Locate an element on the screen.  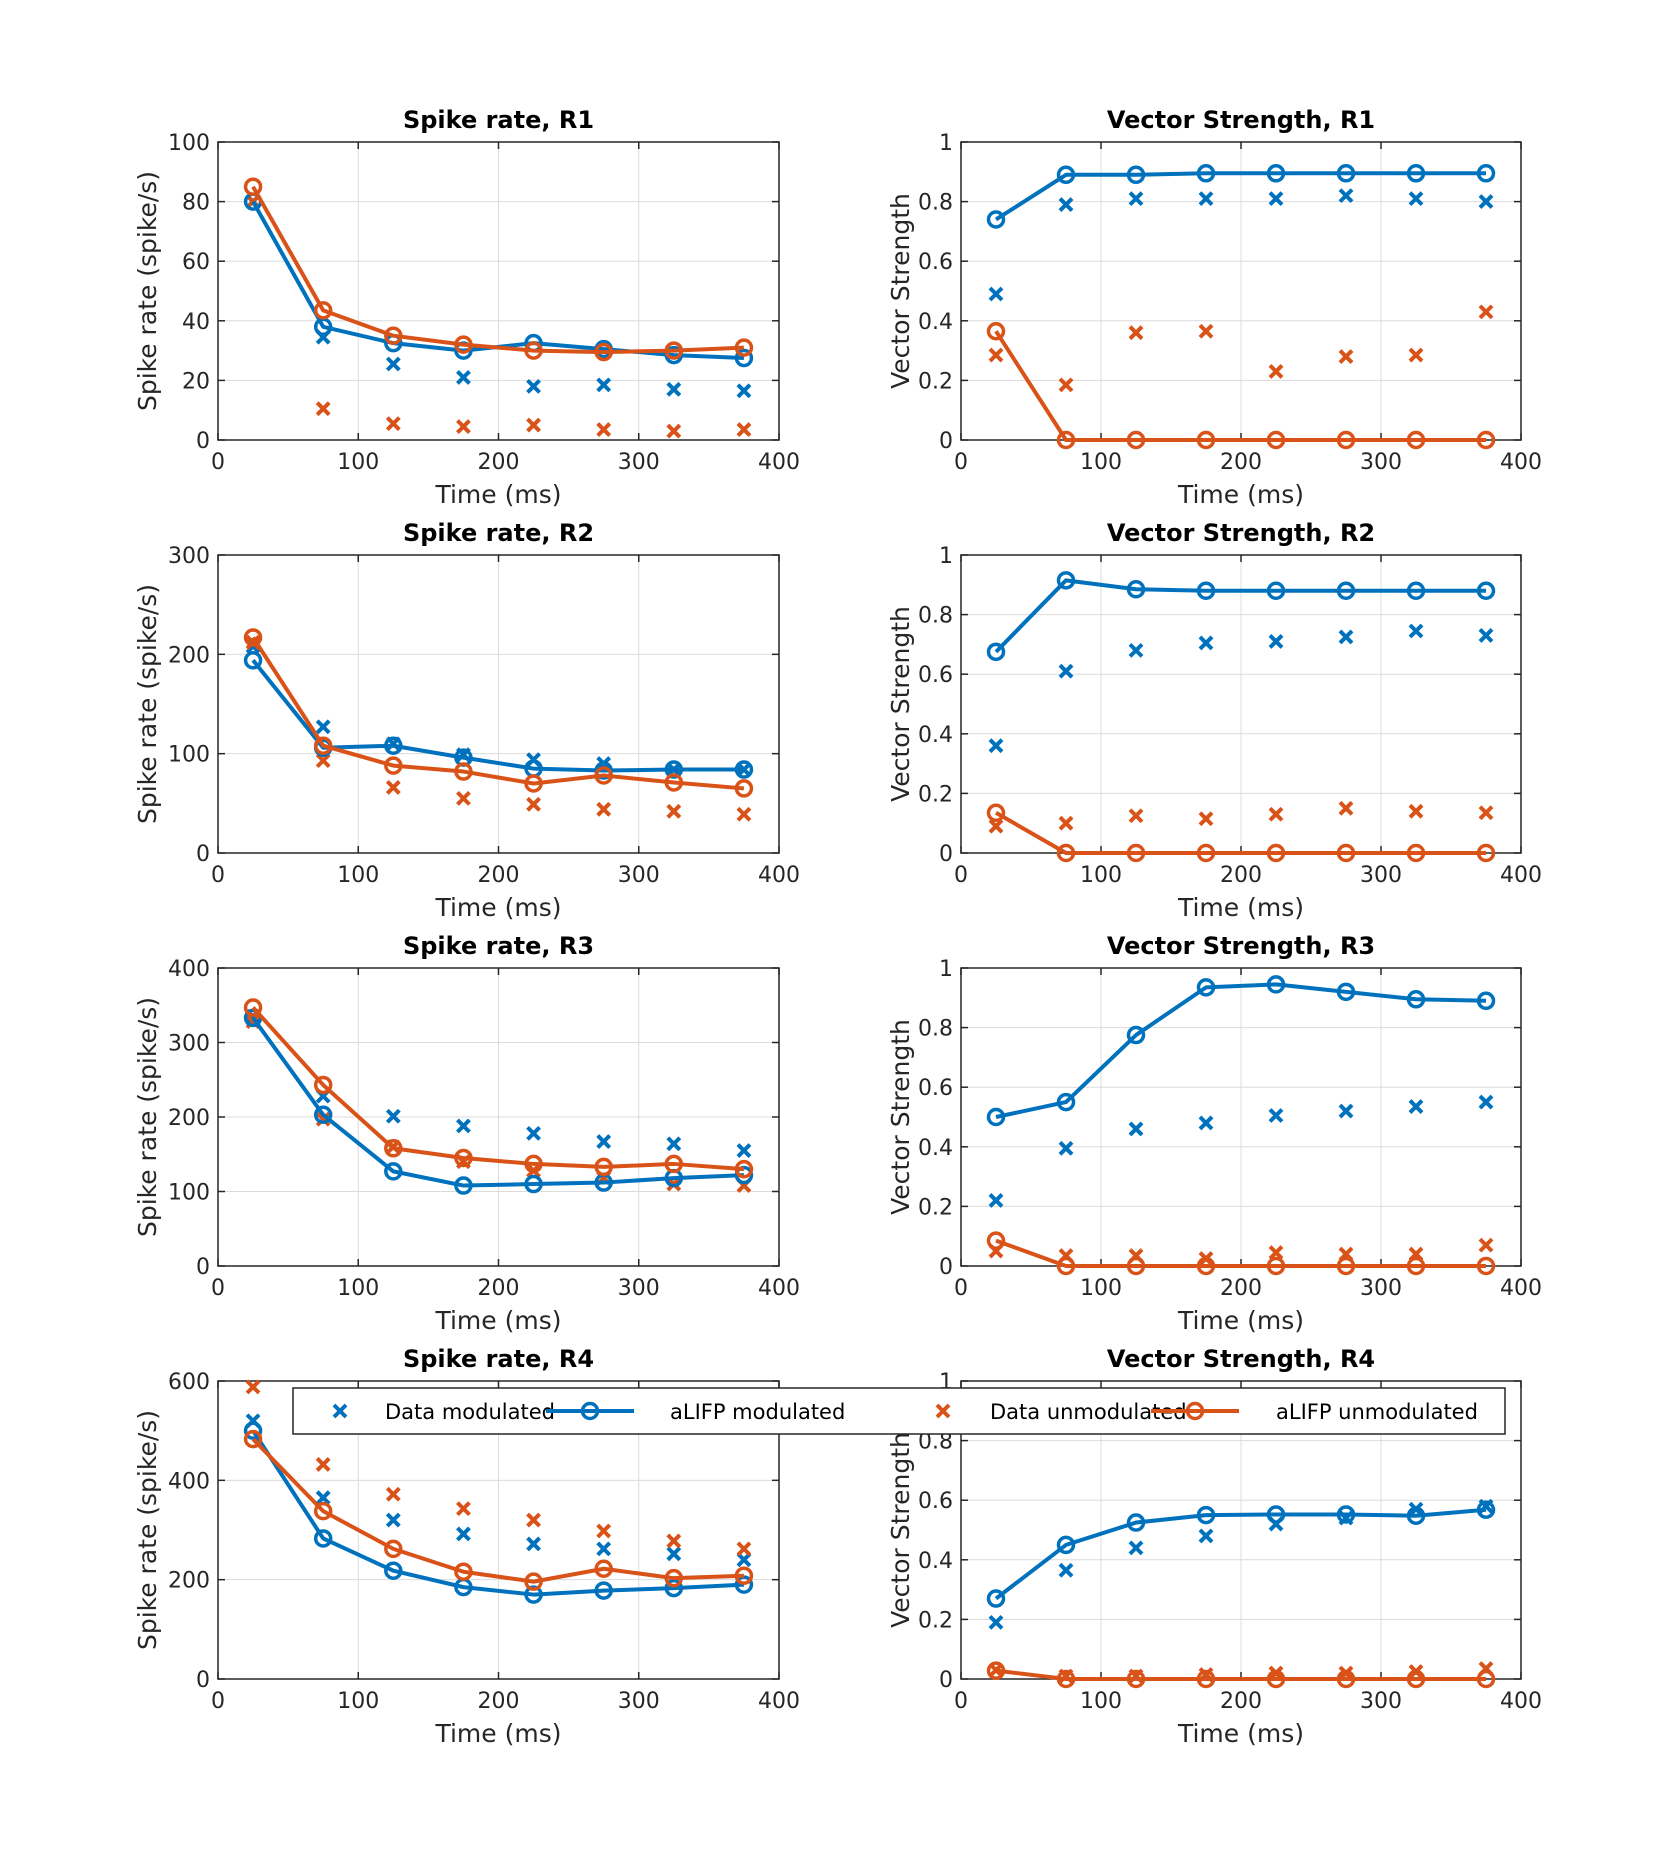
panel-title: Spike rate, R4 is located at coordinates (498, 1359).